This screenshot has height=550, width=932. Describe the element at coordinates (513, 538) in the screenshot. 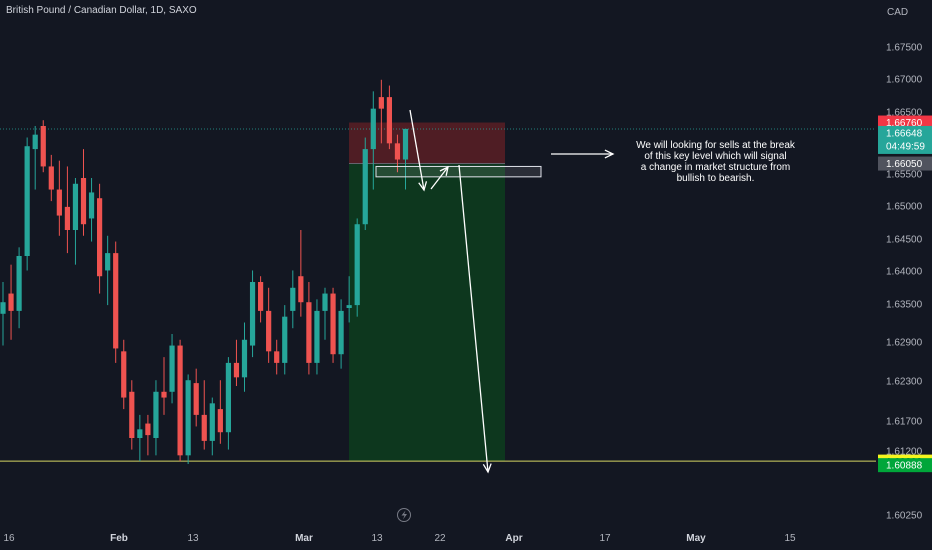

I see `time-tick-label: Apr` at that location.